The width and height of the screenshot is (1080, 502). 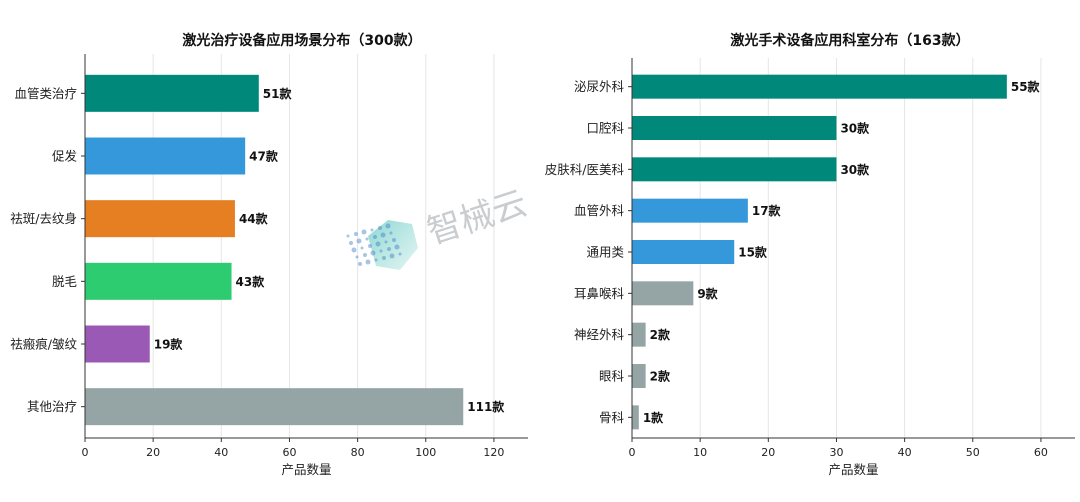 I want to click on left-chart-data-label: 44款, so click(x=254, y=218).